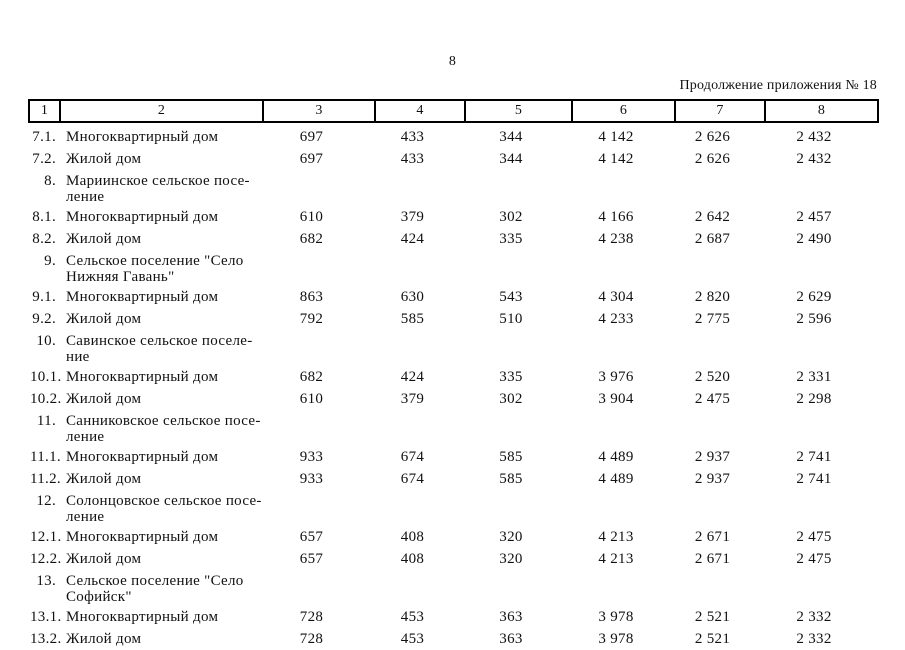 Image resolution: width=905 pixels, height=650 pixels. I want to click on row-number: 8., so click(50, 181).